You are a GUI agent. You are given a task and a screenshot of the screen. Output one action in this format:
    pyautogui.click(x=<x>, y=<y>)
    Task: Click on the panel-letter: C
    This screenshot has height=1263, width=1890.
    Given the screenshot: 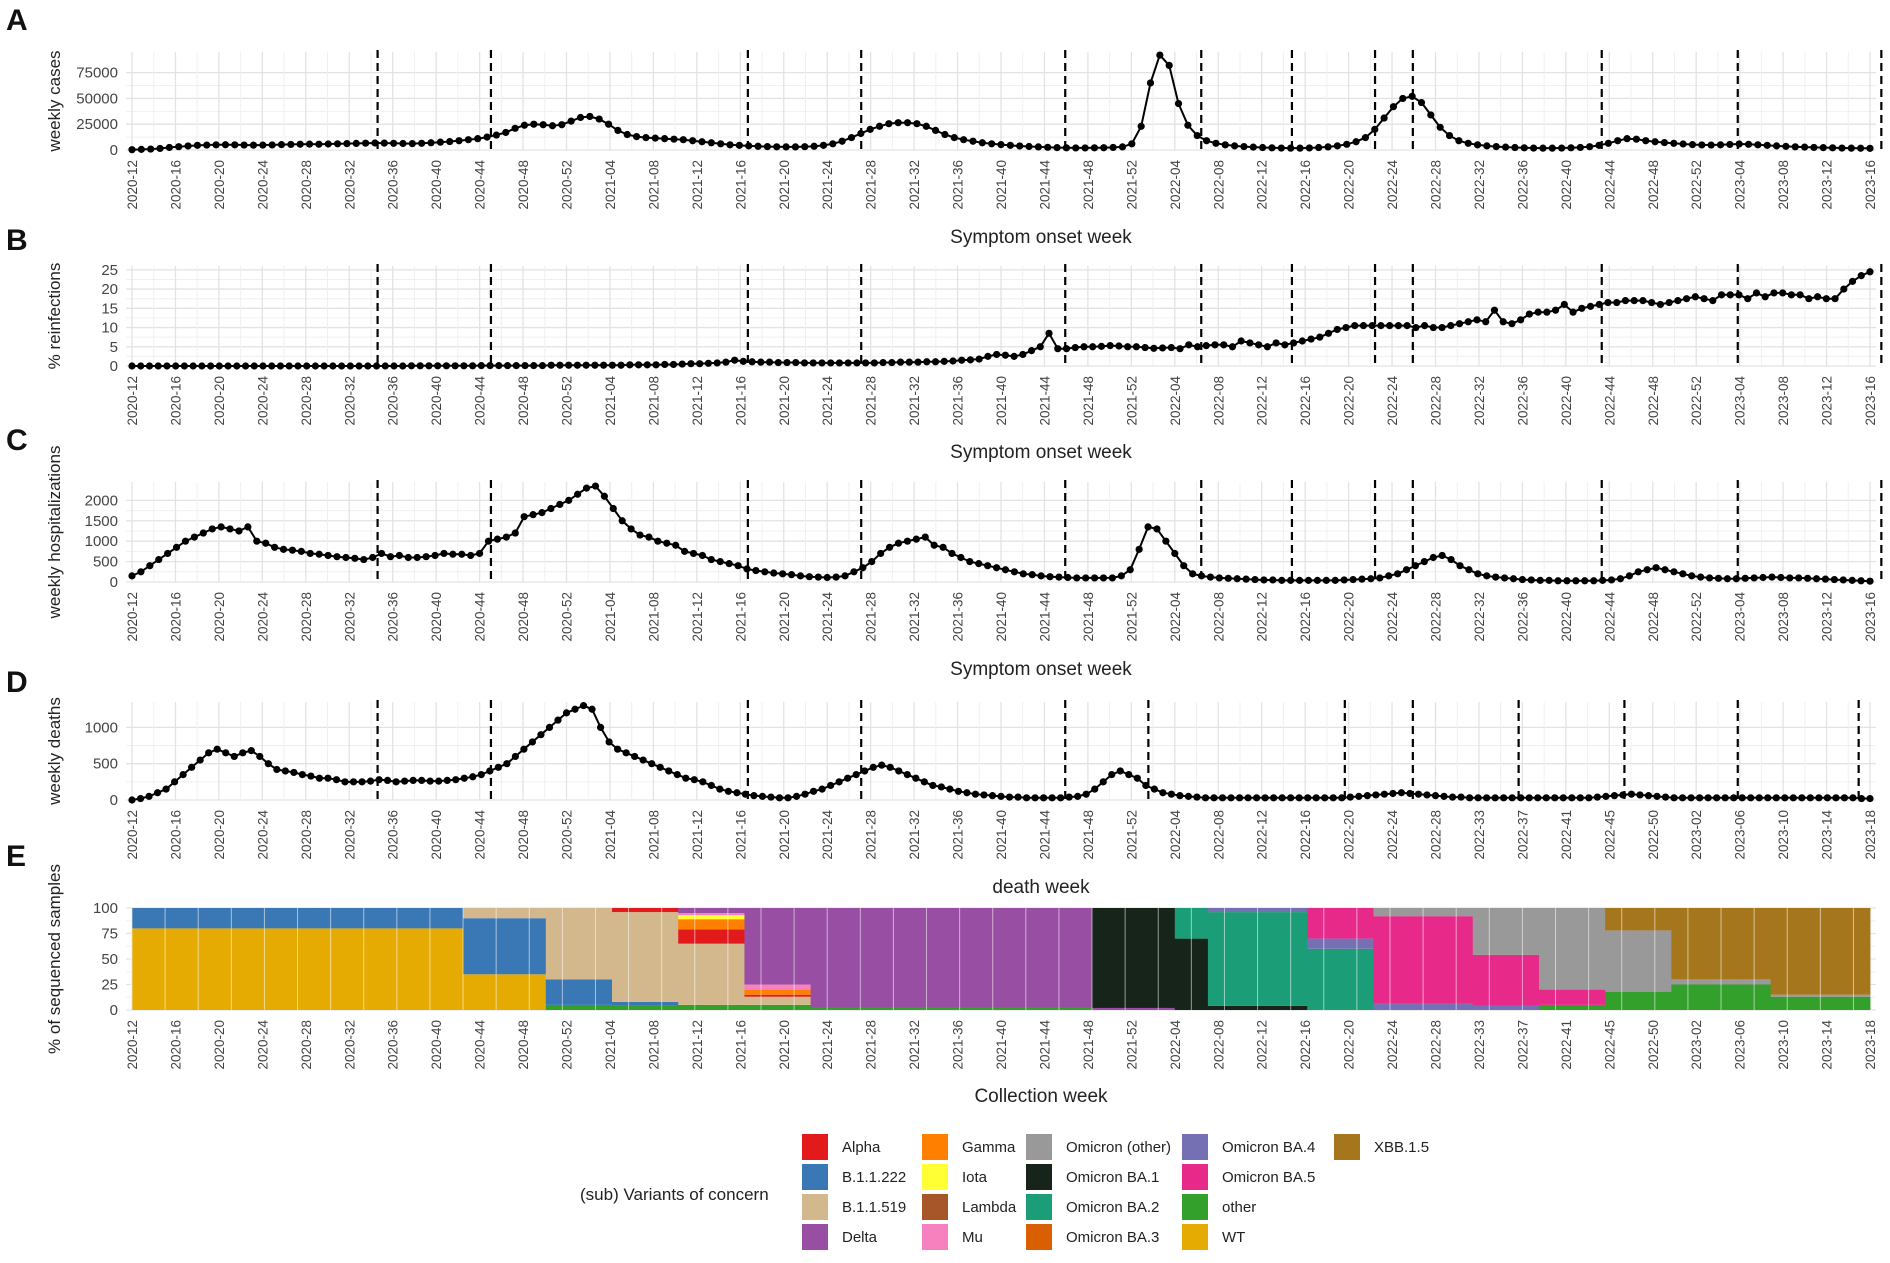 What is the action you would take?
    pyautogui.click(x=17, y=440)
    